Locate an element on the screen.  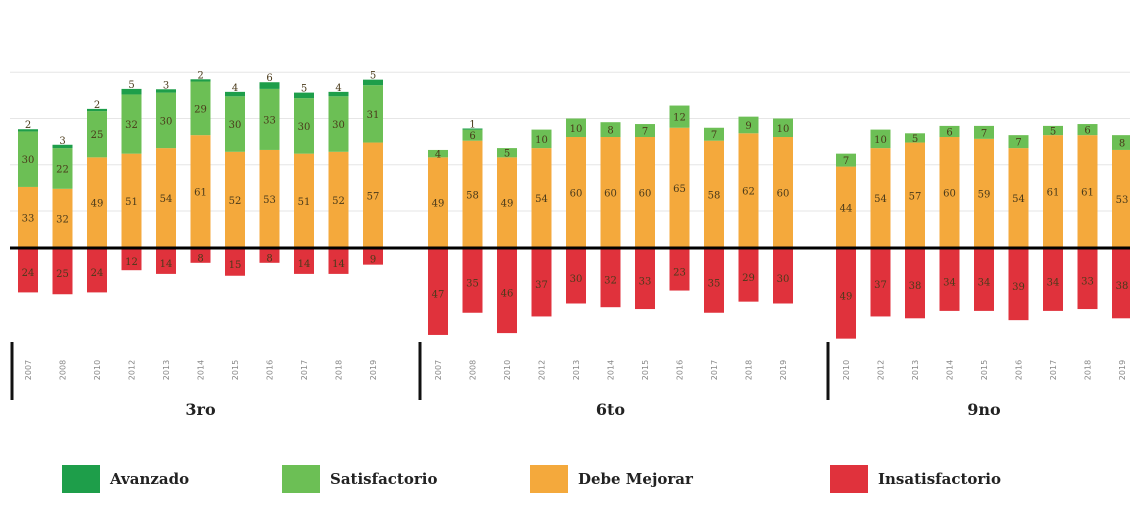
data-label-satisfactorio: 9 is located at coordinates (748, 126).